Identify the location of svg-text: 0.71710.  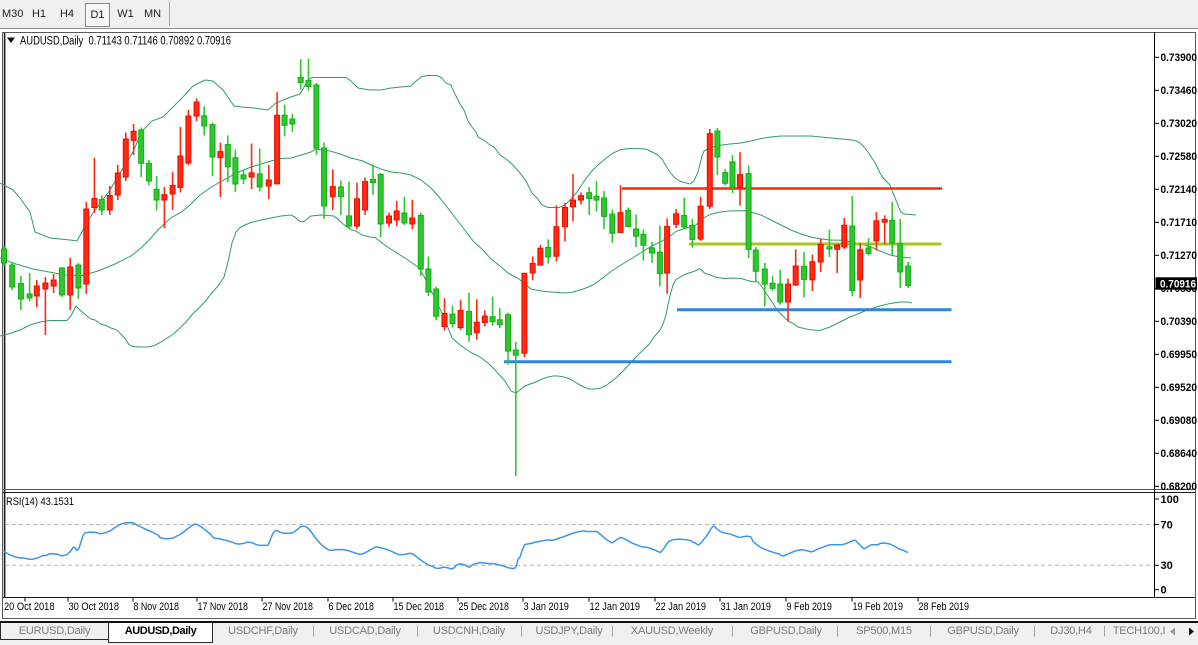
(1179, 223).